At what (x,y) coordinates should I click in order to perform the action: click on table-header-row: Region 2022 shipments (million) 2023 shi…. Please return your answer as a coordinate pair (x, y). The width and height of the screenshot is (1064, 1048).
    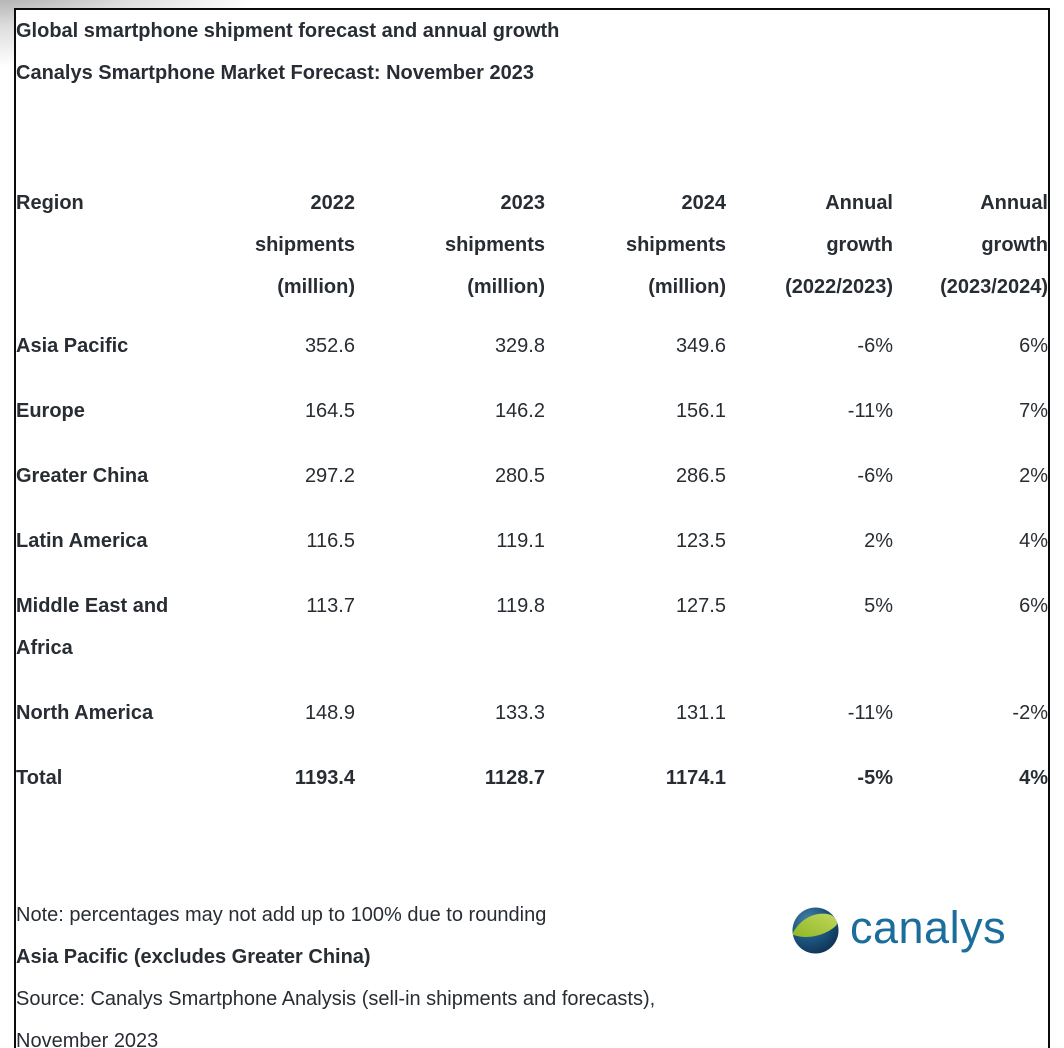
    Looking at the image, I should click on (532, 253).